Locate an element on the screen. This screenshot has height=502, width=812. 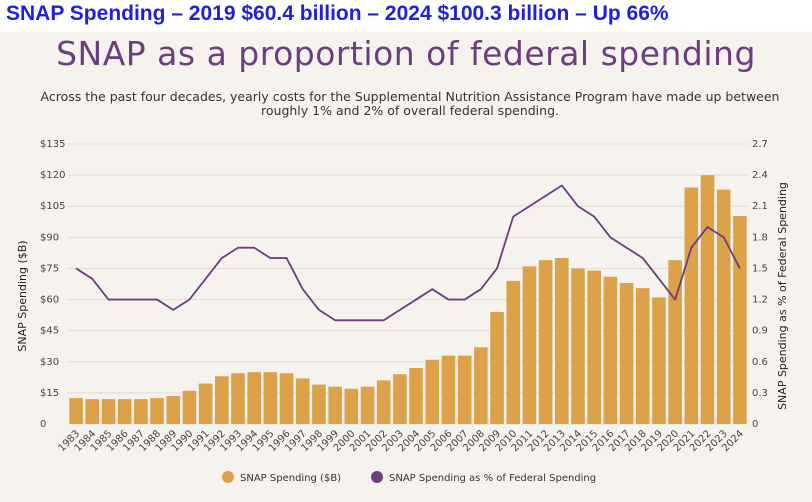
y-tick-label: $105 is located at coordinates (52, 206).